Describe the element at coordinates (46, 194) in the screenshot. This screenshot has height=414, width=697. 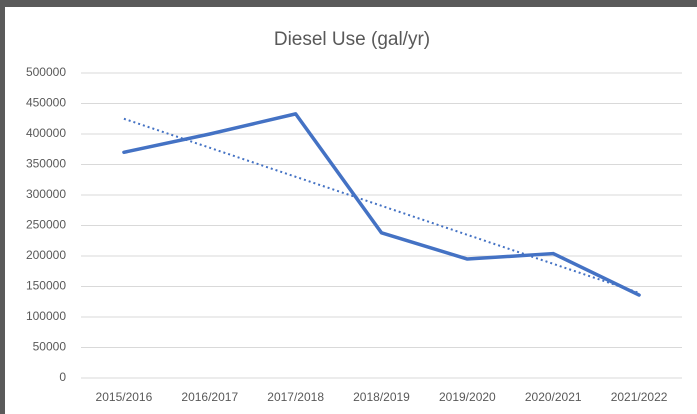
I see `y-tick-label: 300000` at that location.